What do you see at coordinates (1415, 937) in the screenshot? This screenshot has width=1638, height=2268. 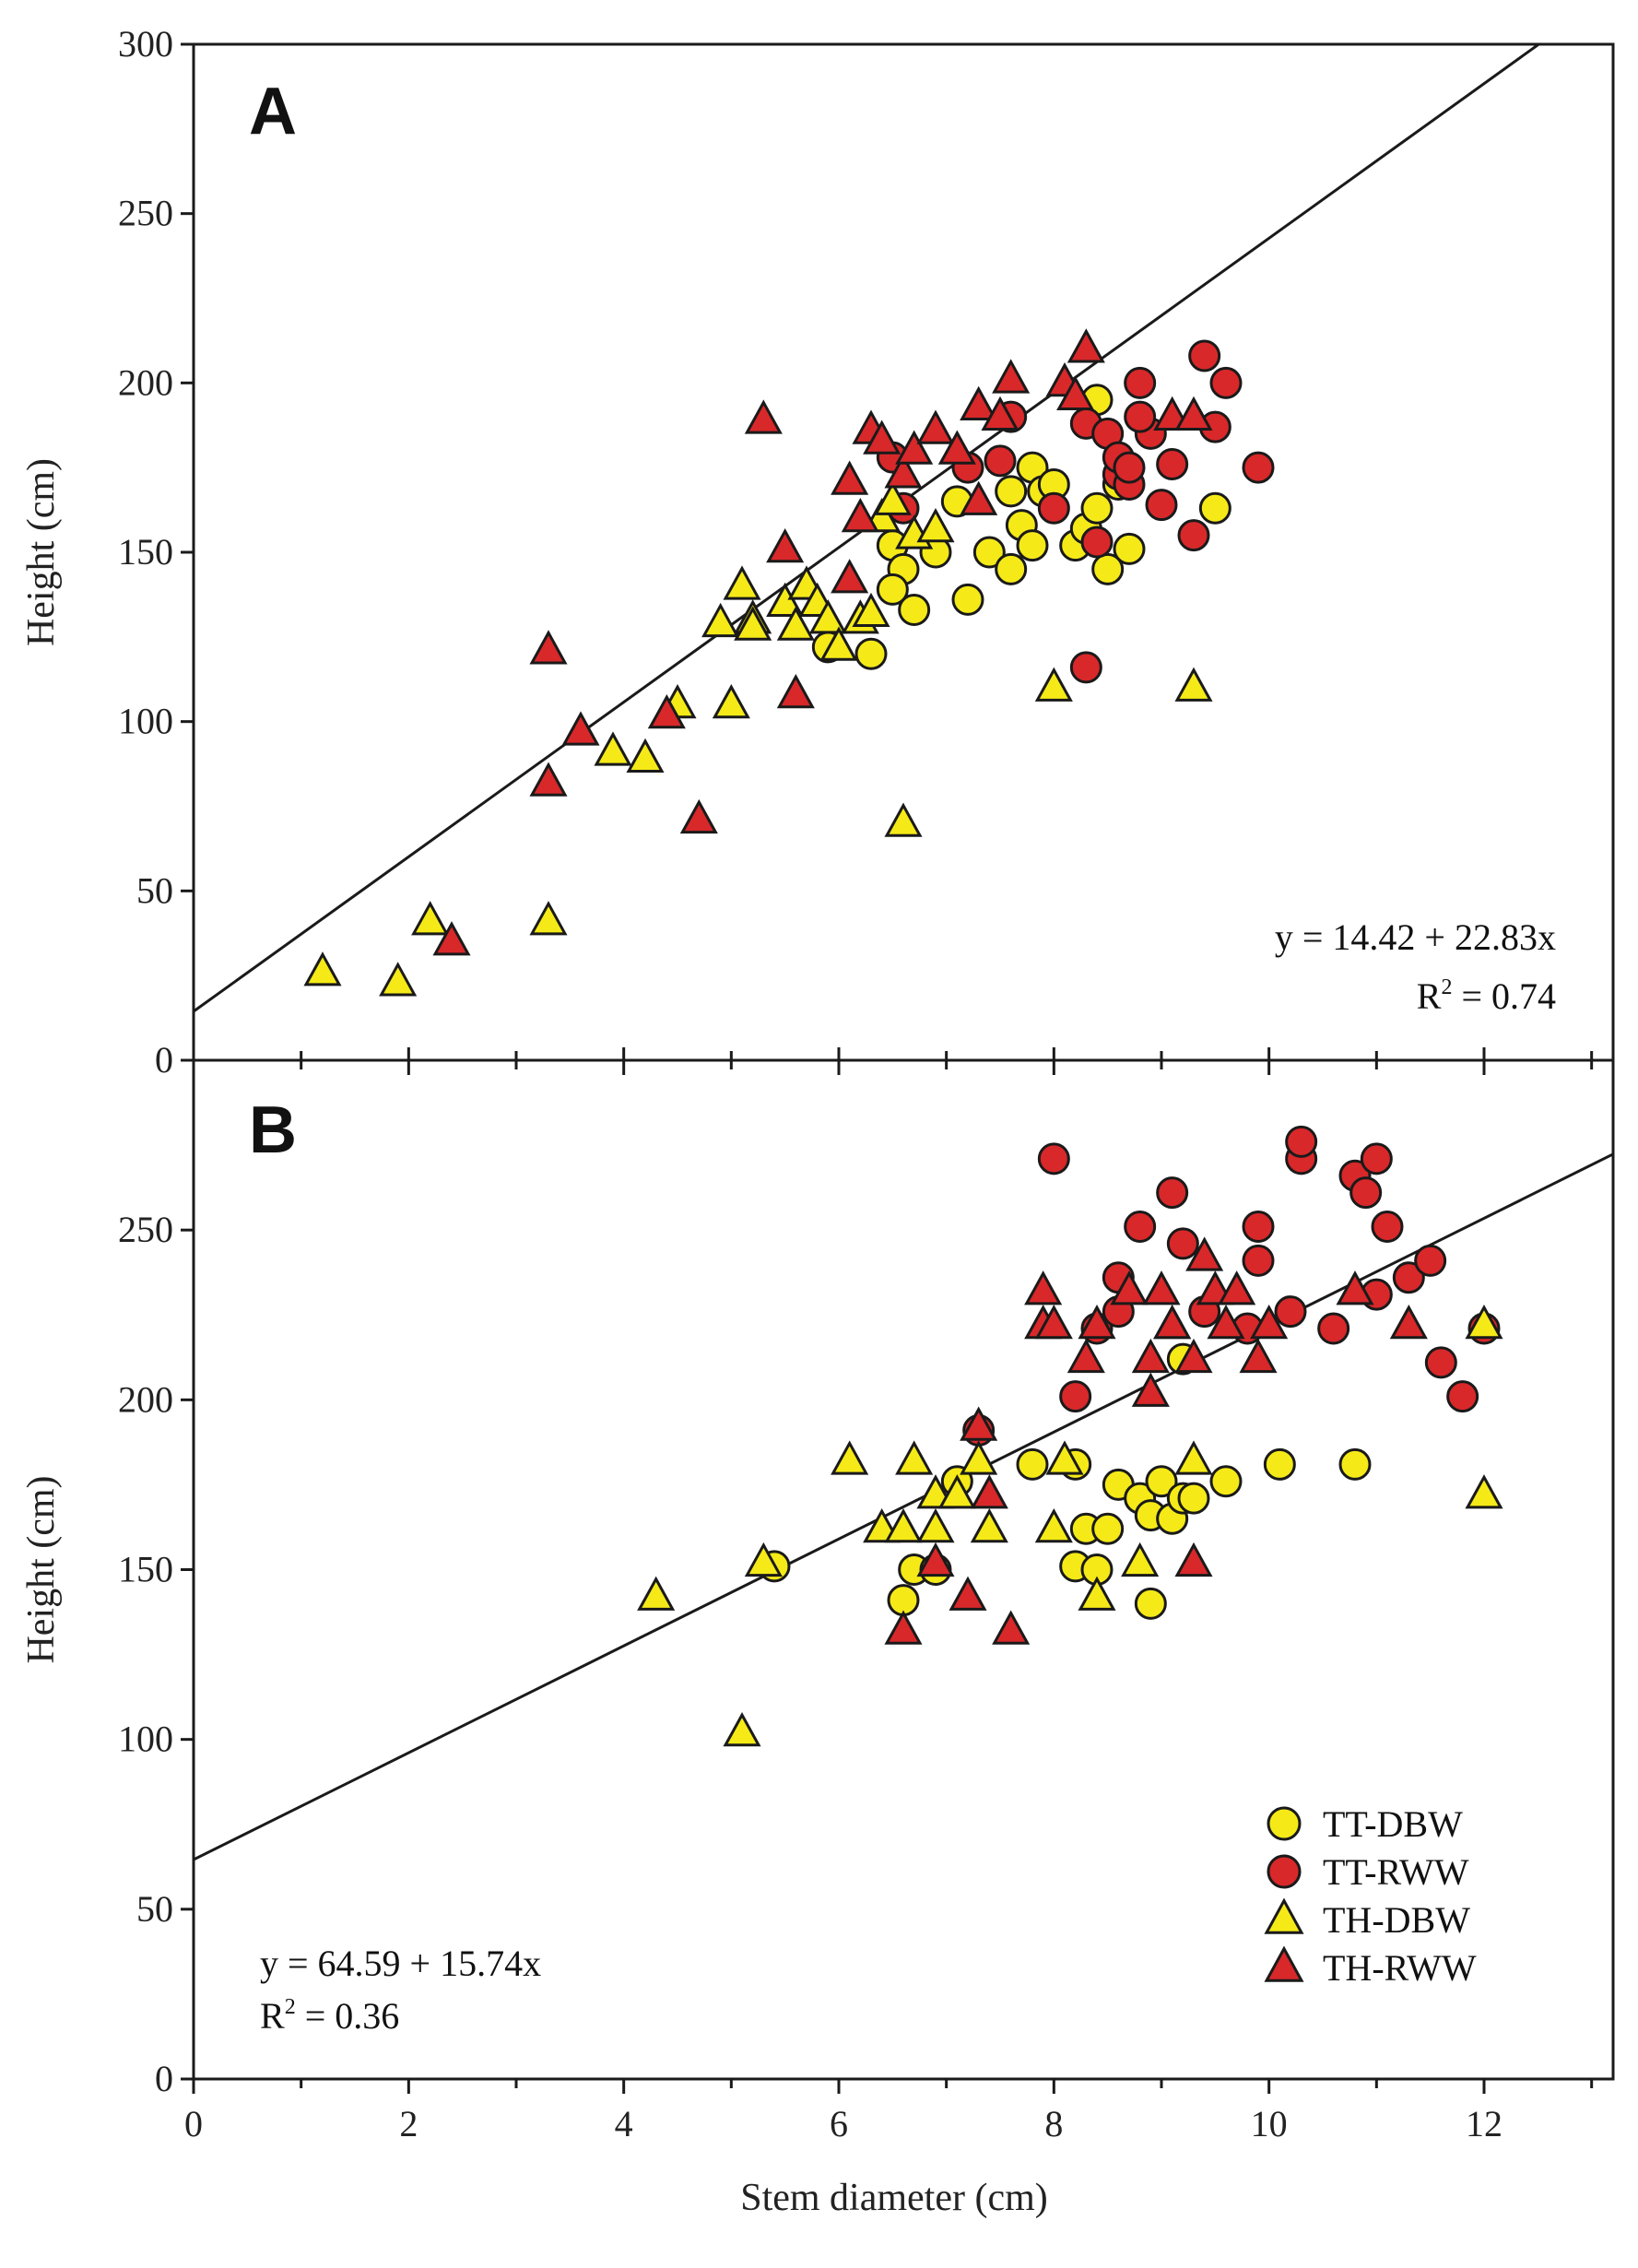 I see `regression-equation: y = 14.42 + 22.83x` at bounding box center [1415, 937].